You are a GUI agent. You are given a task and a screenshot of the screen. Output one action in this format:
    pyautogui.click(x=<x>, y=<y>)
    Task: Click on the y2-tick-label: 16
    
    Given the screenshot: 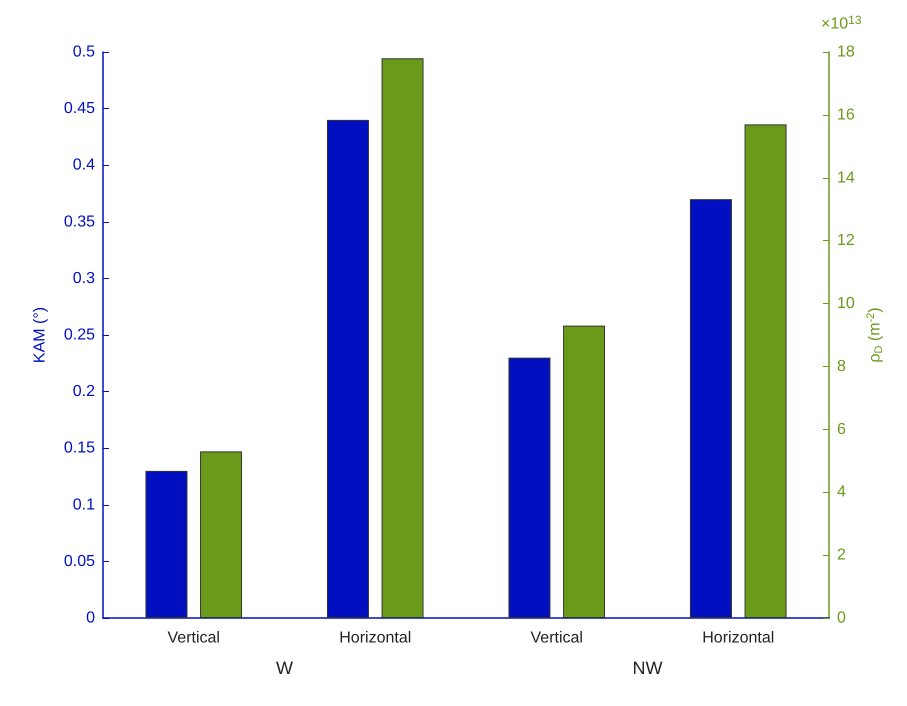 What is the action you would take?
    pyautogui.click(x=846, y=115)
    